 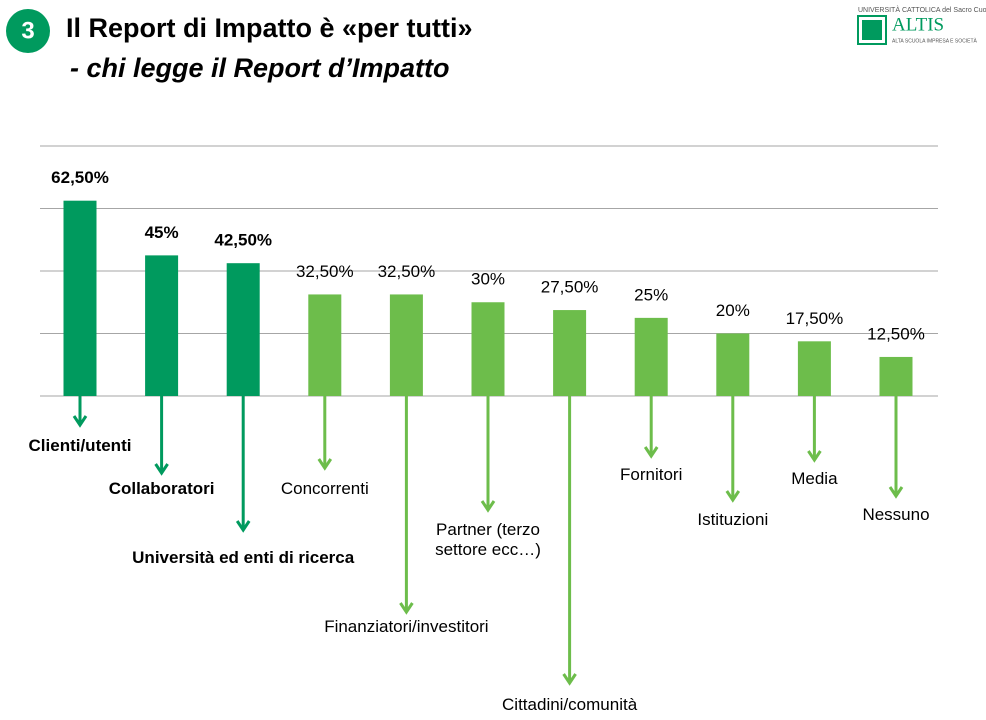 I want to click on category-label: Concorrenti, so click(x=324, y=488).